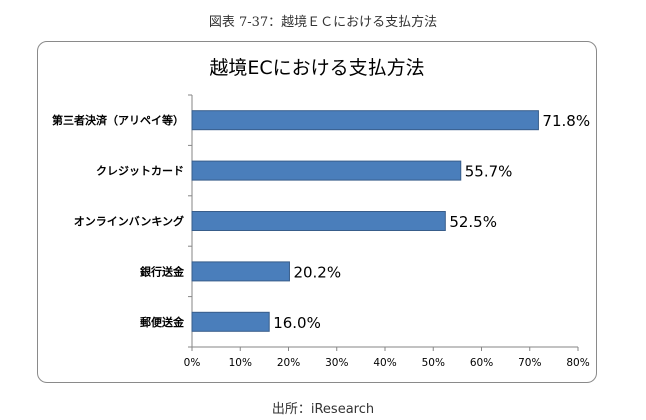 The image size is (646, 420). I want to click on value-label: 20.2%, so click(317, 272).